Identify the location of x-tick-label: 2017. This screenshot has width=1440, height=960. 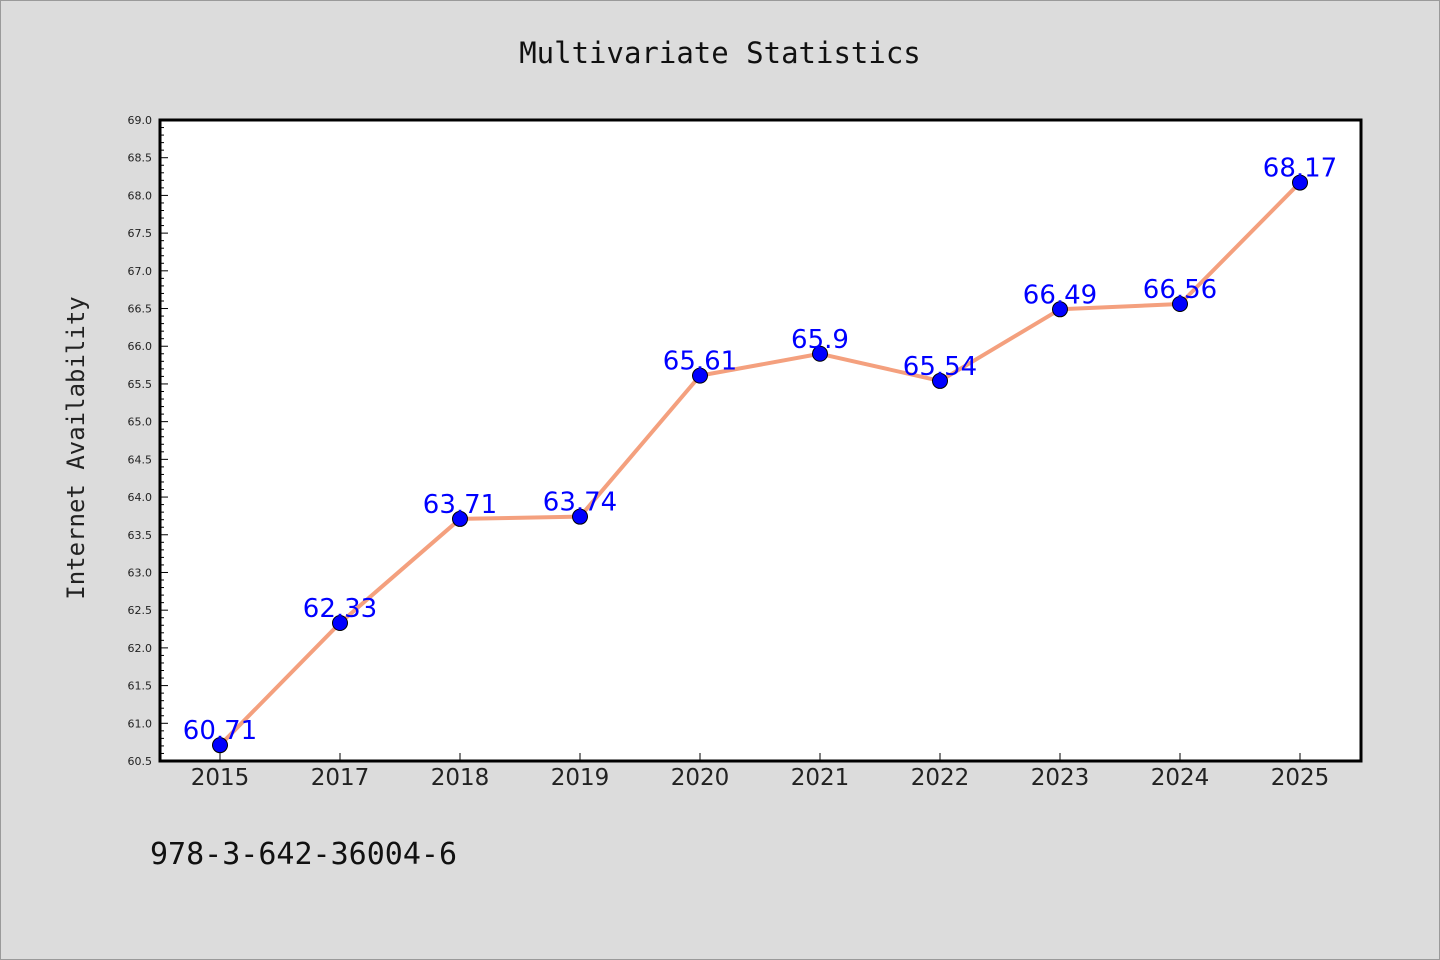
(340, 778).